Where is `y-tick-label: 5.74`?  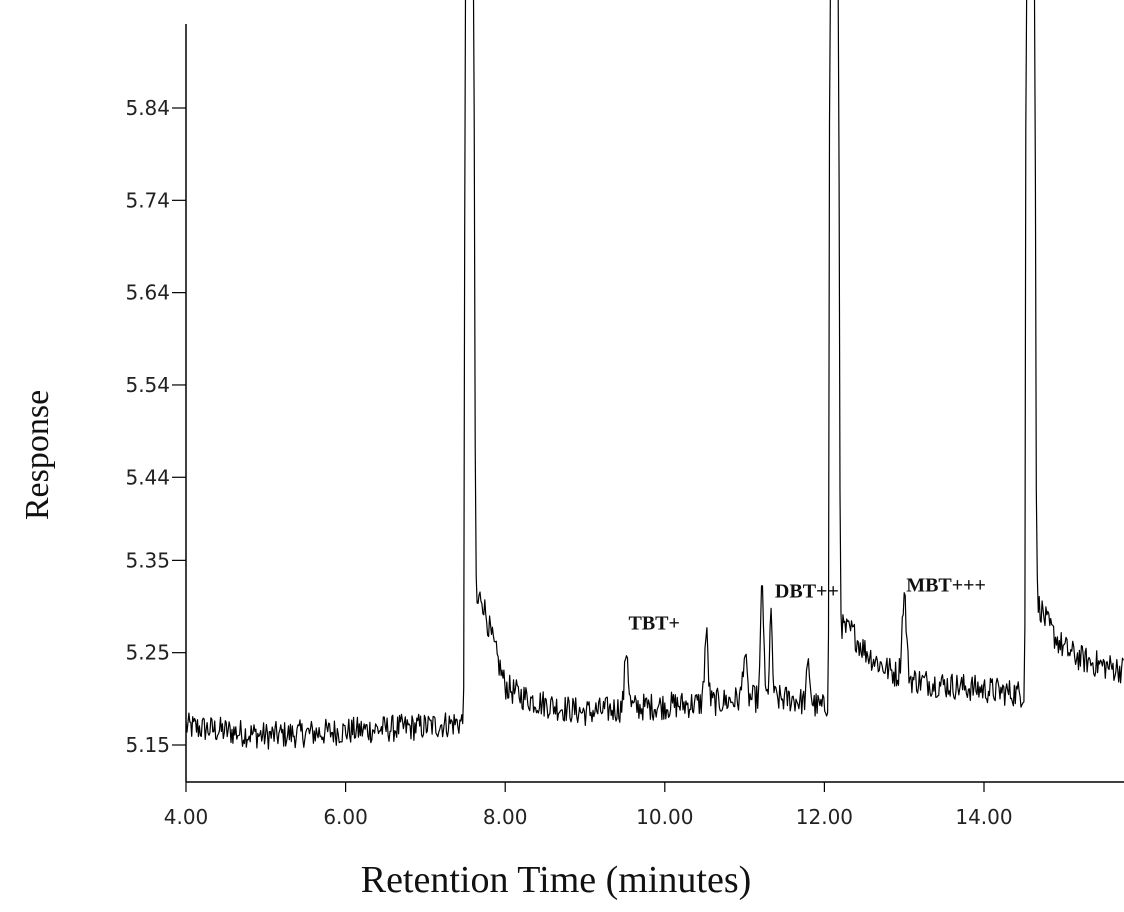 y-tick-label: 5.74 is located at coordinates (147, 200).